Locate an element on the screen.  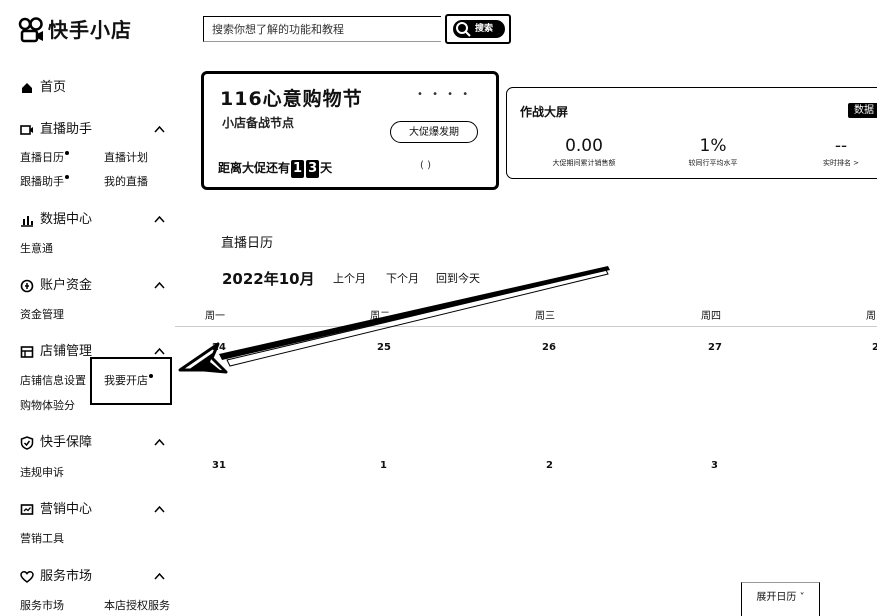
metric-value: -- is located at coordinates (841, 146).